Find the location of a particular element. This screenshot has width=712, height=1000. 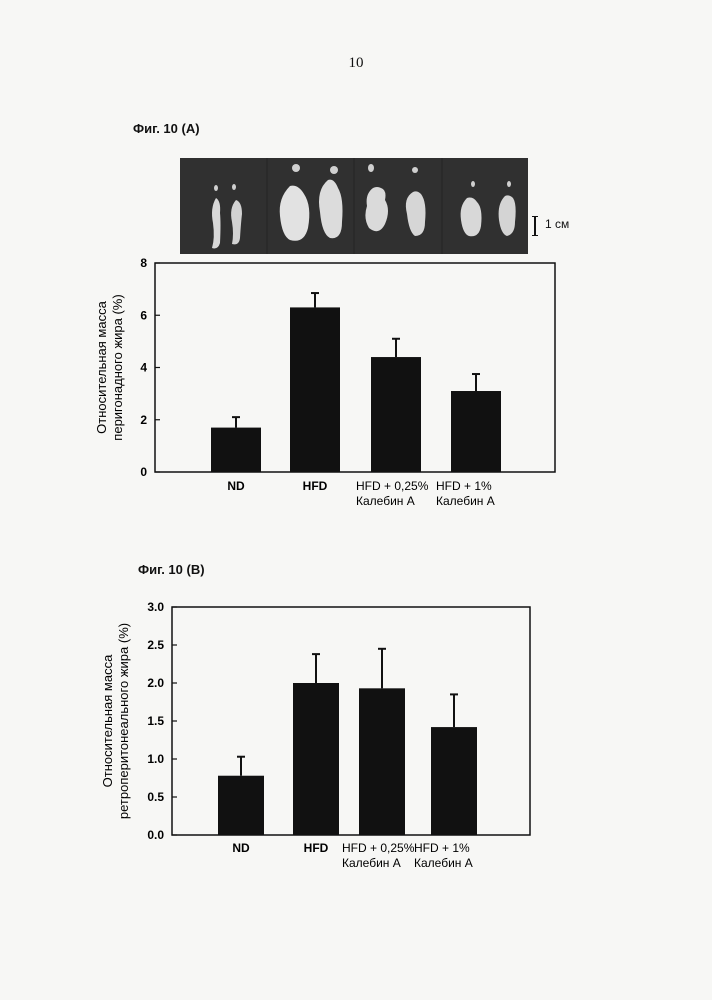

category-label: HFD + 1% is located at coordinates (442, 848).